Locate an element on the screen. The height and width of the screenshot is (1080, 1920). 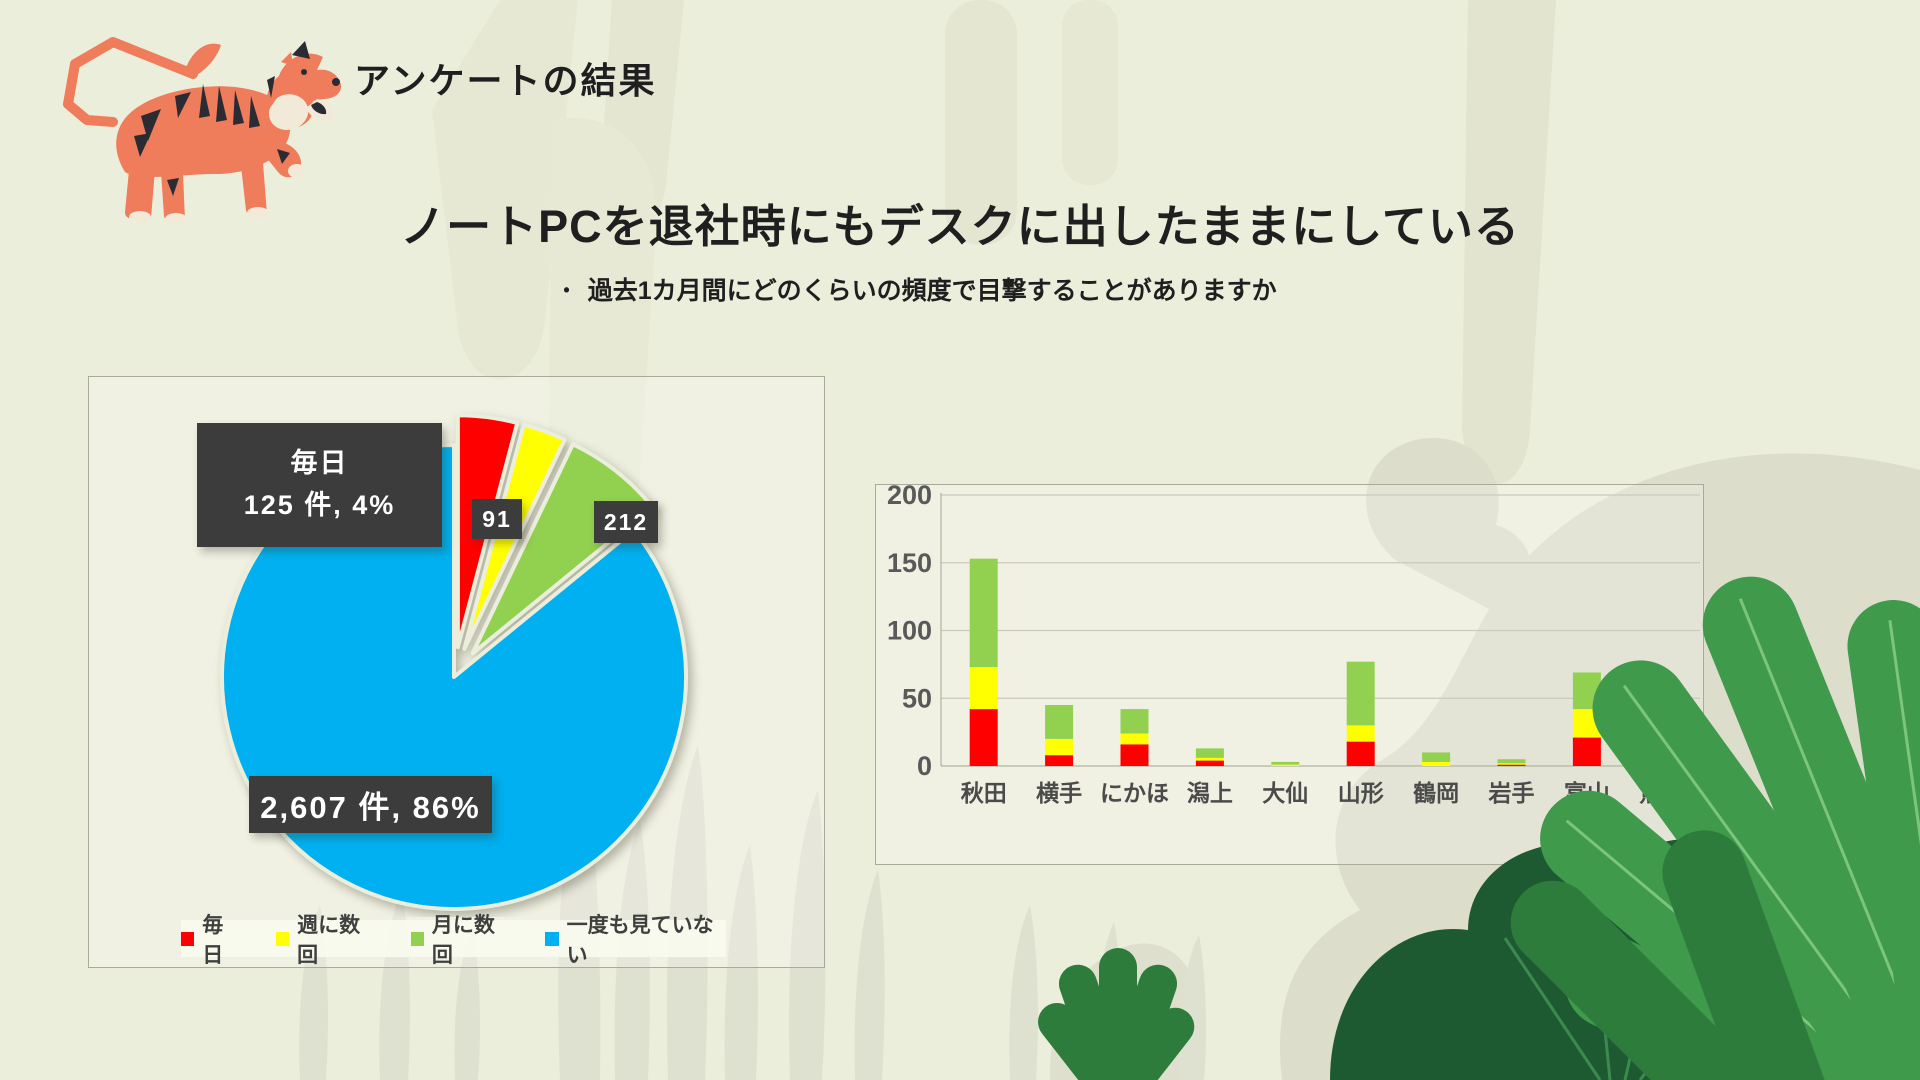
y-axis-tick-label: 150 is located at coordinates (909, 563).